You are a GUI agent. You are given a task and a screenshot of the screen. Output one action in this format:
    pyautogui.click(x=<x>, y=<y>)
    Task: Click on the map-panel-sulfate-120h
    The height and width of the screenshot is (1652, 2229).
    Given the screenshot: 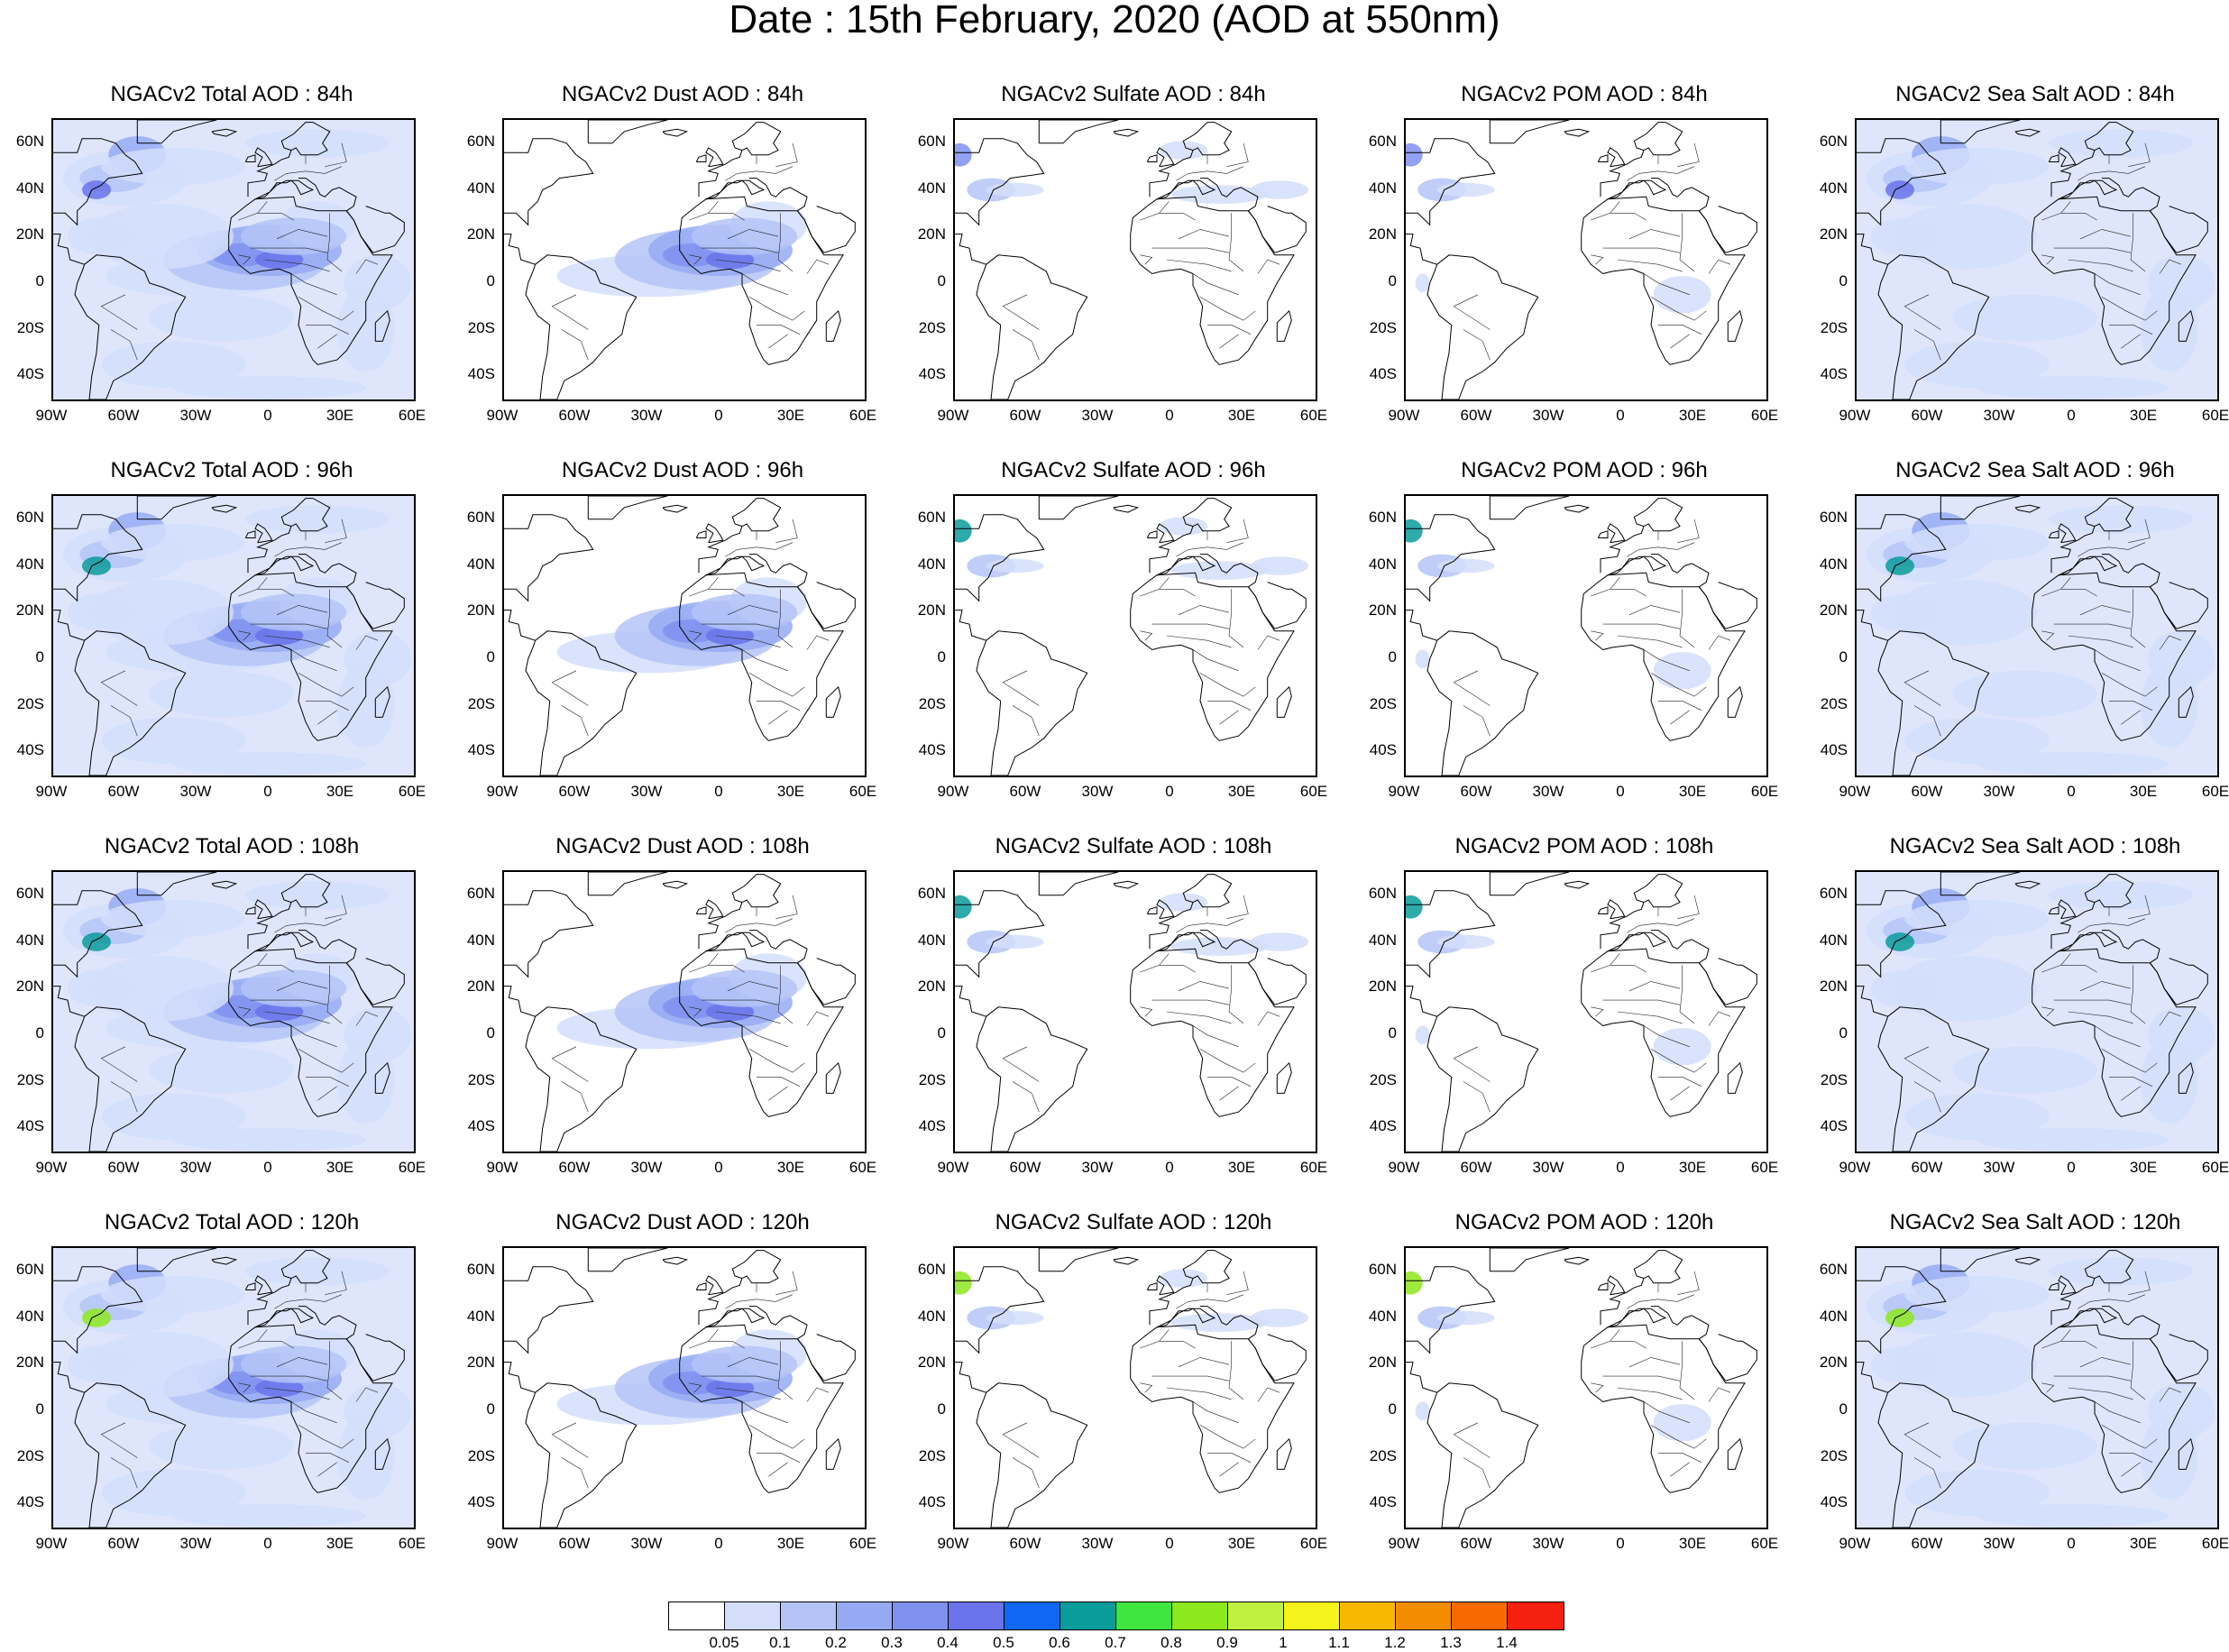 What is the action you would take?
    pyautogui.click(x=1135, y=1388)
    